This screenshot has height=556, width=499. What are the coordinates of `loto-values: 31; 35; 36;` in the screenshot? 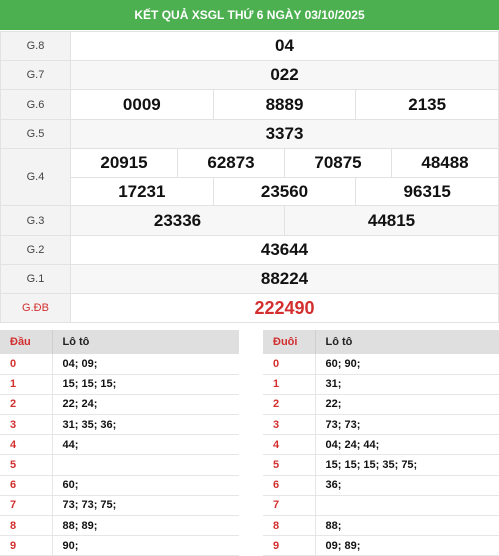 It's located at (145, 425).